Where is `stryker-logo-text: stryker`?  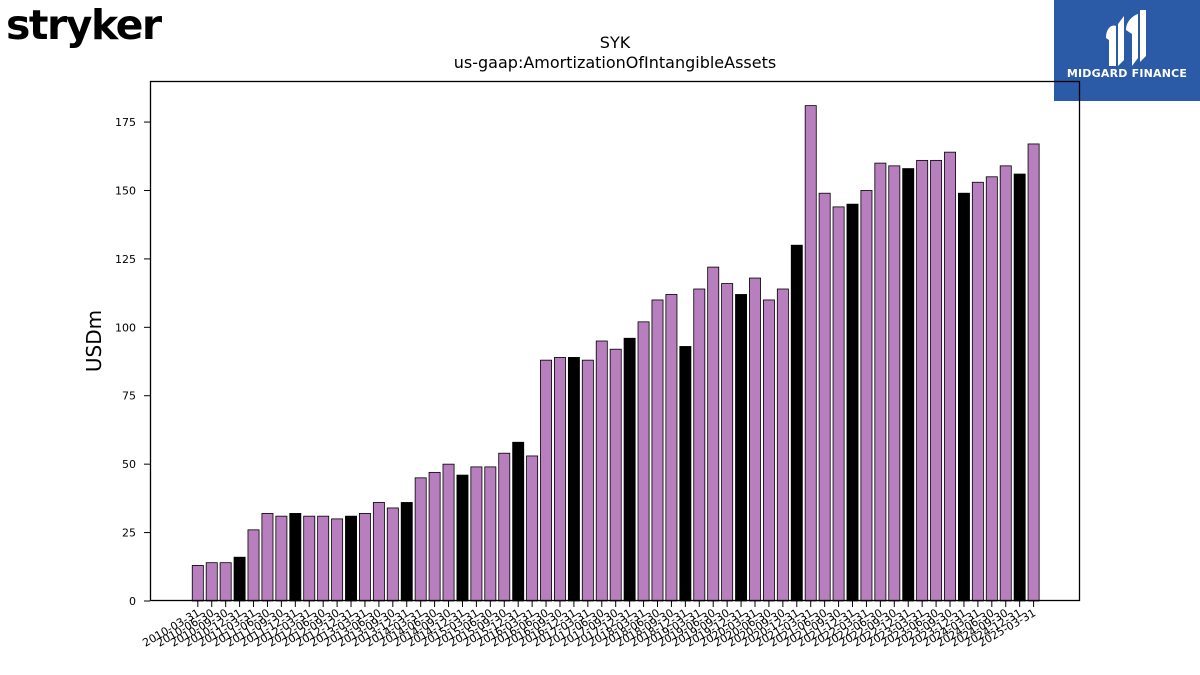 stryker-logo-text: stryker is located at coordinates (84, 25).